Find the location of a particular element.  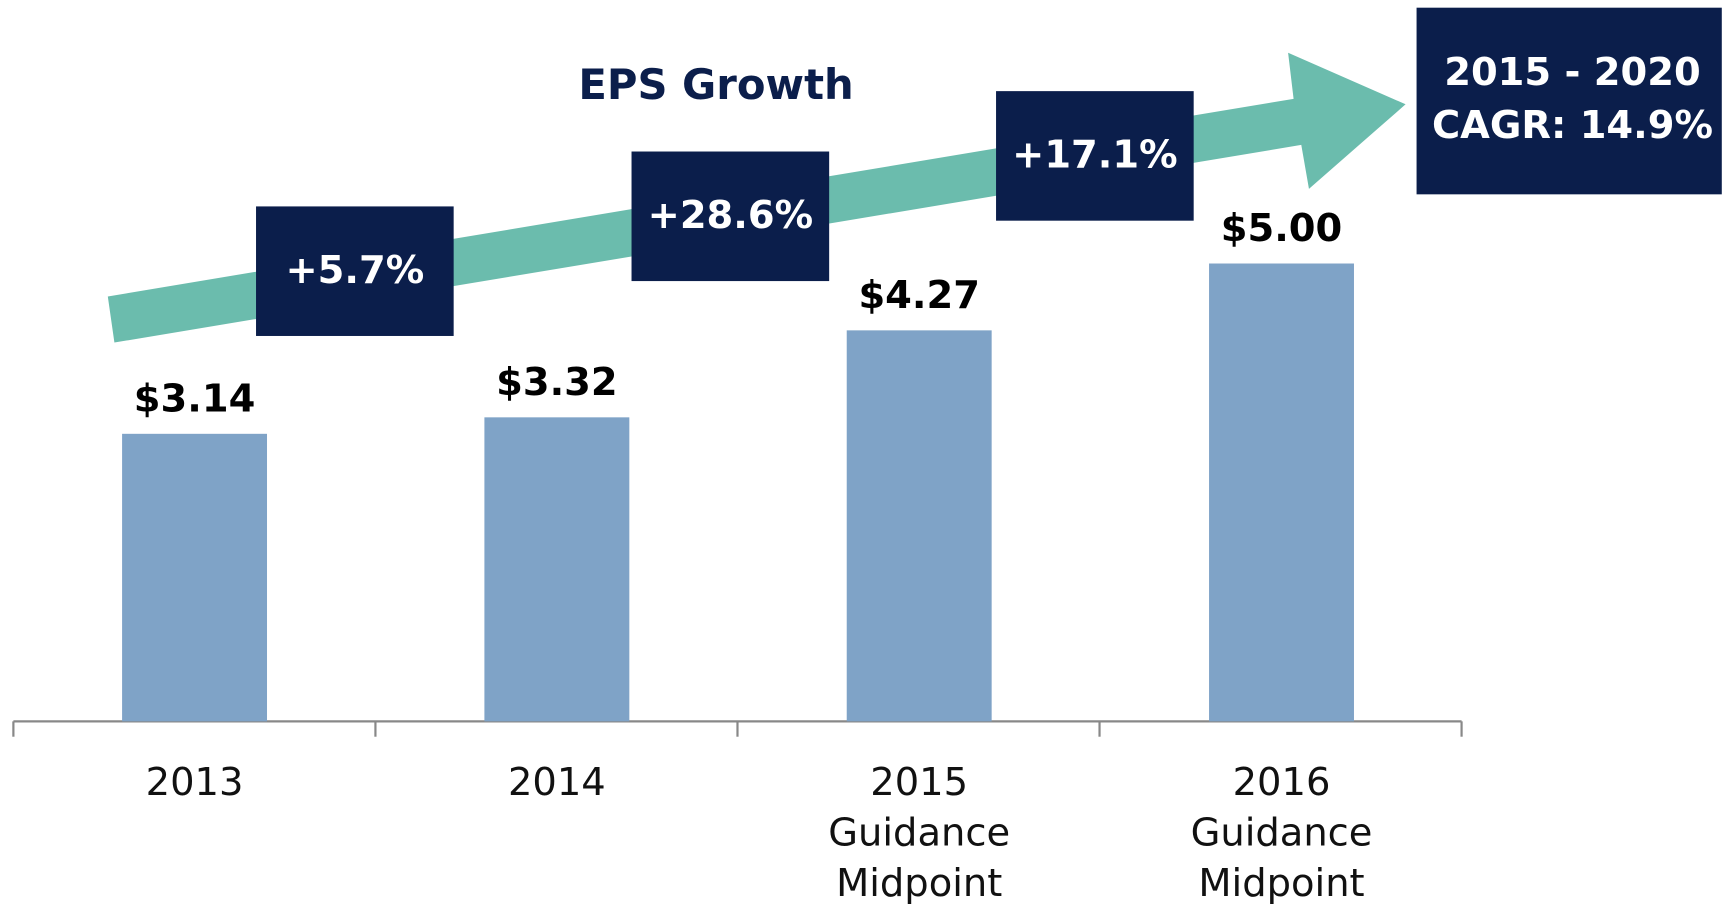

x-tick-label-box: 2015 Guidance Midpoint is located at coordinates (919, 833).